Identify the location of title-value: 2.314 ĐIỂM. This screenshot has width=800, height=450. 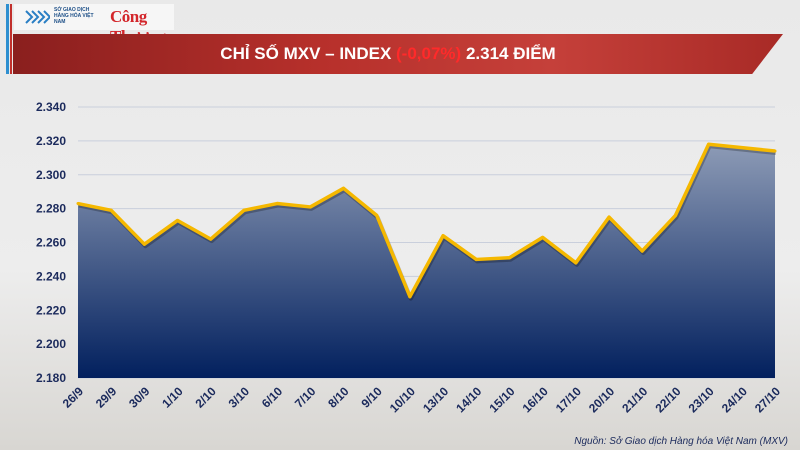
(510, 53).